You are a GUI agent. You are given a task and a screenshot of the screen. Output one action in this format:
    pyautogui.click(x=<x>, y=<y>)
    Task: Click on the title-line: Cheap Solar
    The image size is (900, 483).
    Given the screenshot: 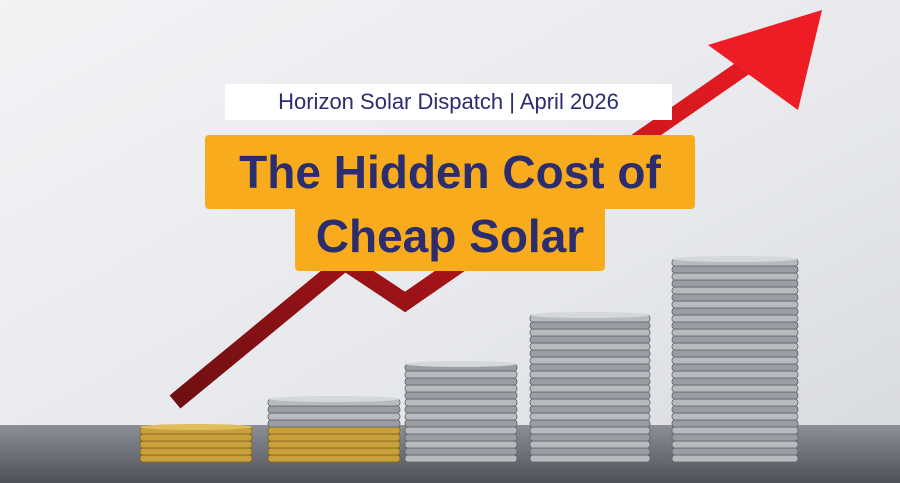 What is the action you would take?
    pyautogui.click(x=450, y=238)
    